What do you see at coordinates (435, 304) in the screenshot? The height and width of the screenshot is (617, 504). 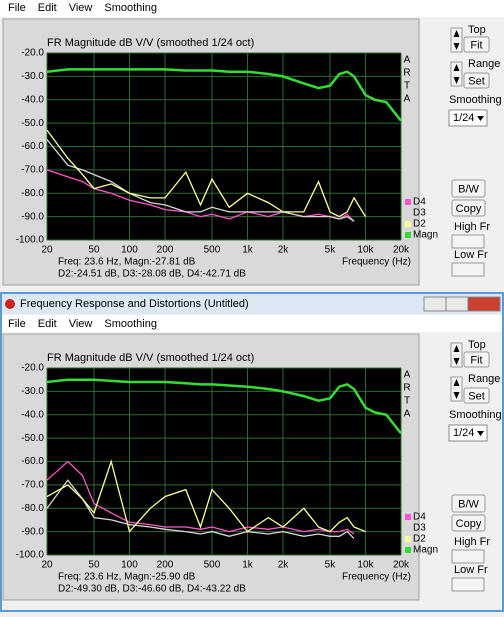 I see `minimize-button` at bounding box center [435, 304].